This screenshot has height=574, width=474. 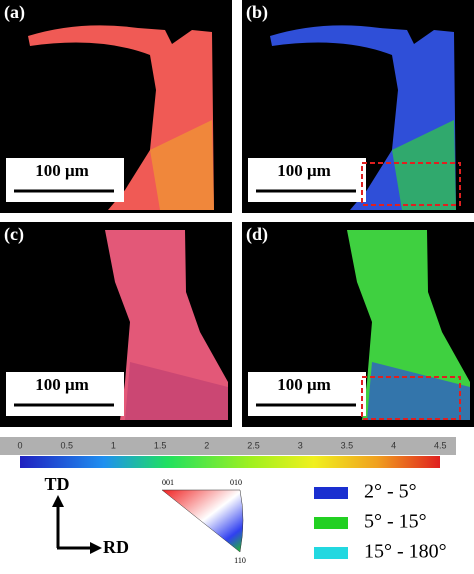 I want to click on rd-label: RD, so click(x=116, y=547).